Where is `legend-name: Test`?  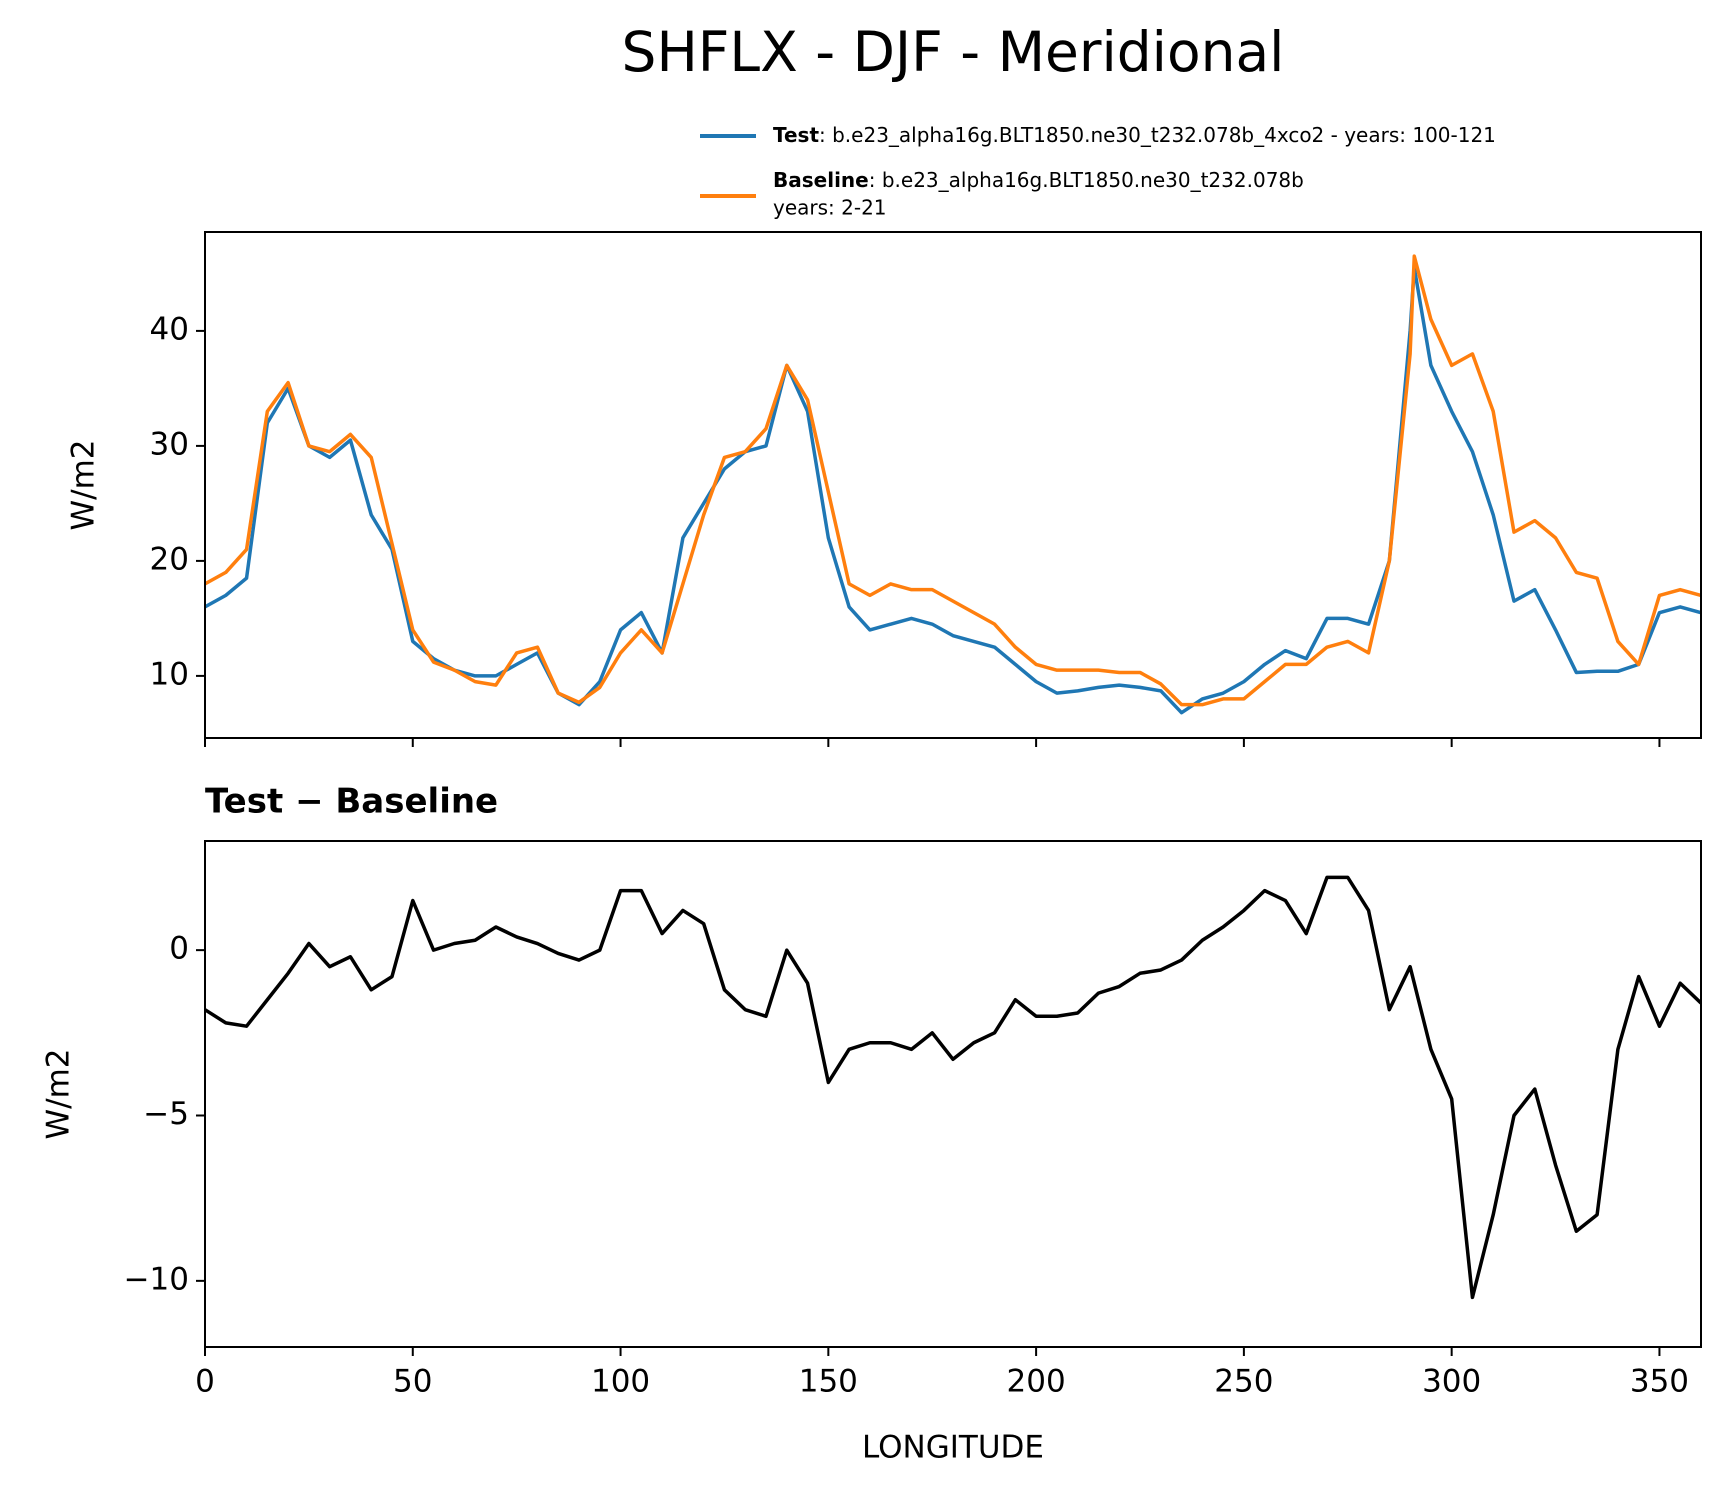 legend-name: Test is located at coordinates (796, 135).